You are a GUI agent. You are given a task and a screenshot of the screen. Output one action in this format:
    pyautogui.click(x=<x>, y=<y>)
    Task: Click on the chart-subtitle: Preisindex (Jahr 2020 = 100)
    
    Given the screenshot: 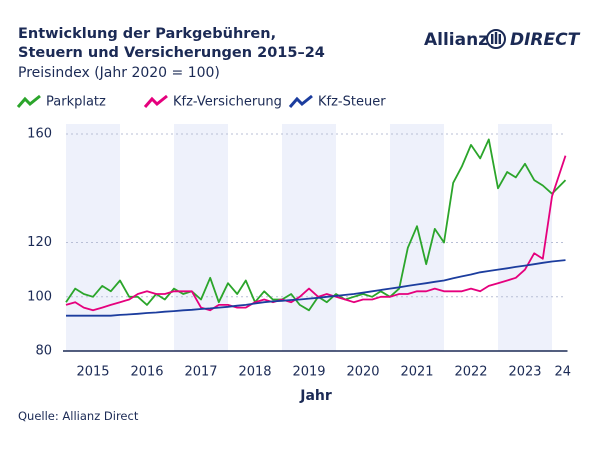 What is the action you would take?
    pyautogui.click(x=119, y=73)
    